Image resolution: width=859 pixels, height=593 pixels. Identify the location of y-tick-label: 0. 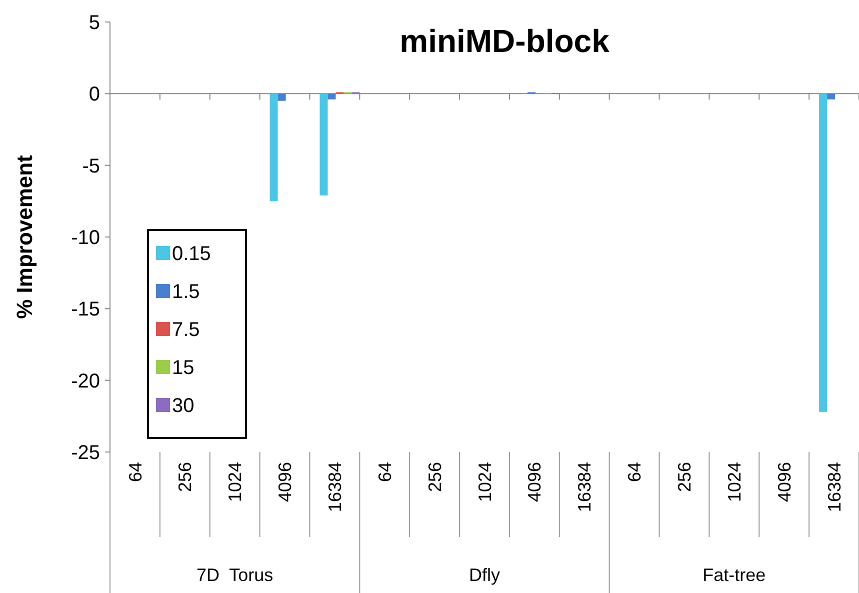
(94, 95).